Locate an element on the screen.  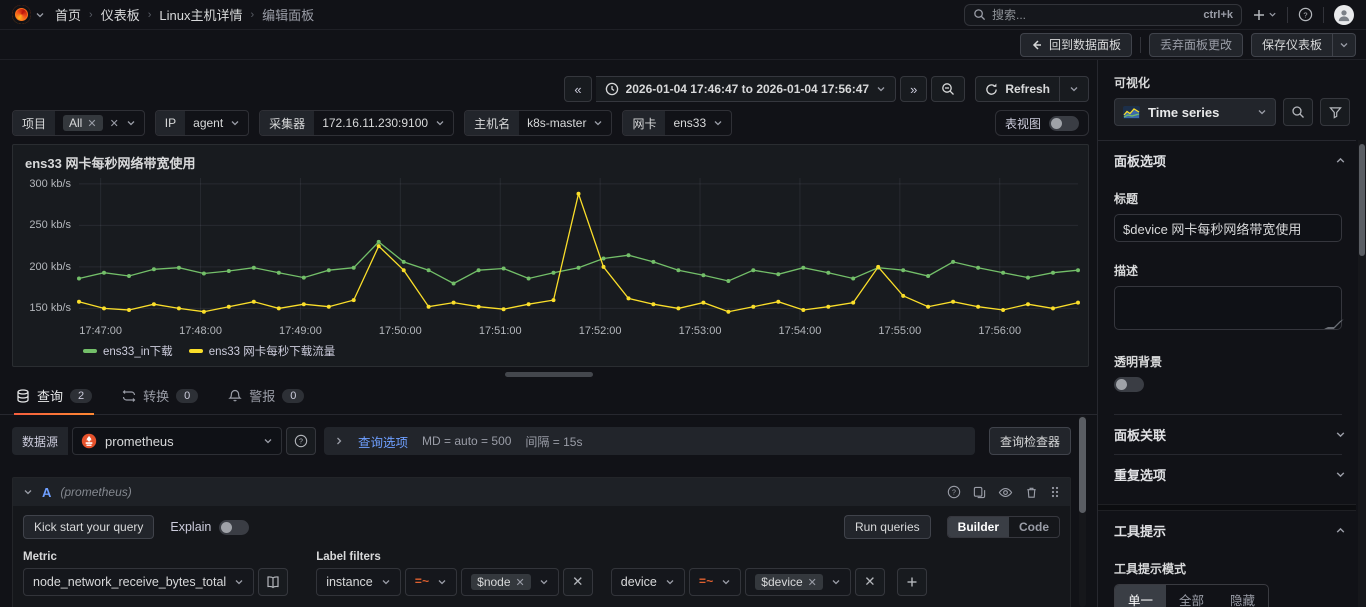
search-box: ctrl+k is located at coordinates (1103, 14).